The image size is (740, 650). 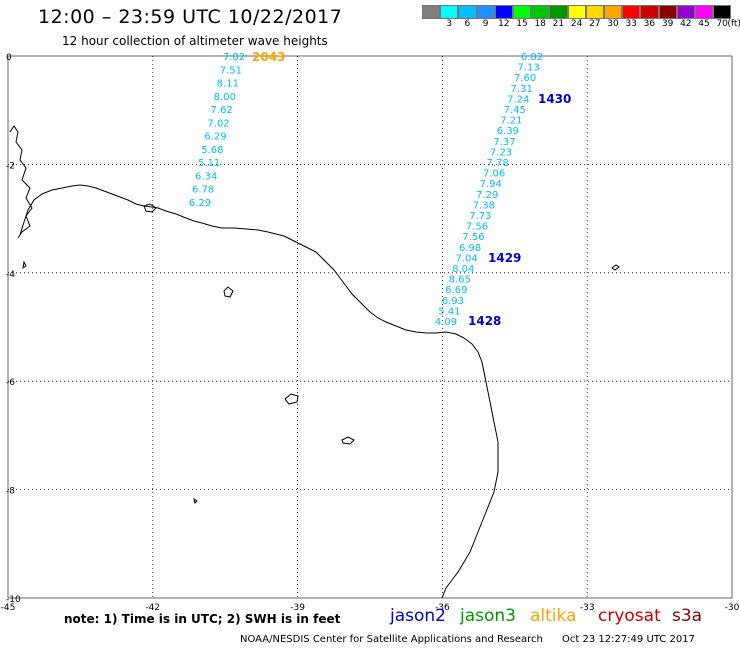 I want to click on wave-height-value: 6.34, so click(x=206, y=176).